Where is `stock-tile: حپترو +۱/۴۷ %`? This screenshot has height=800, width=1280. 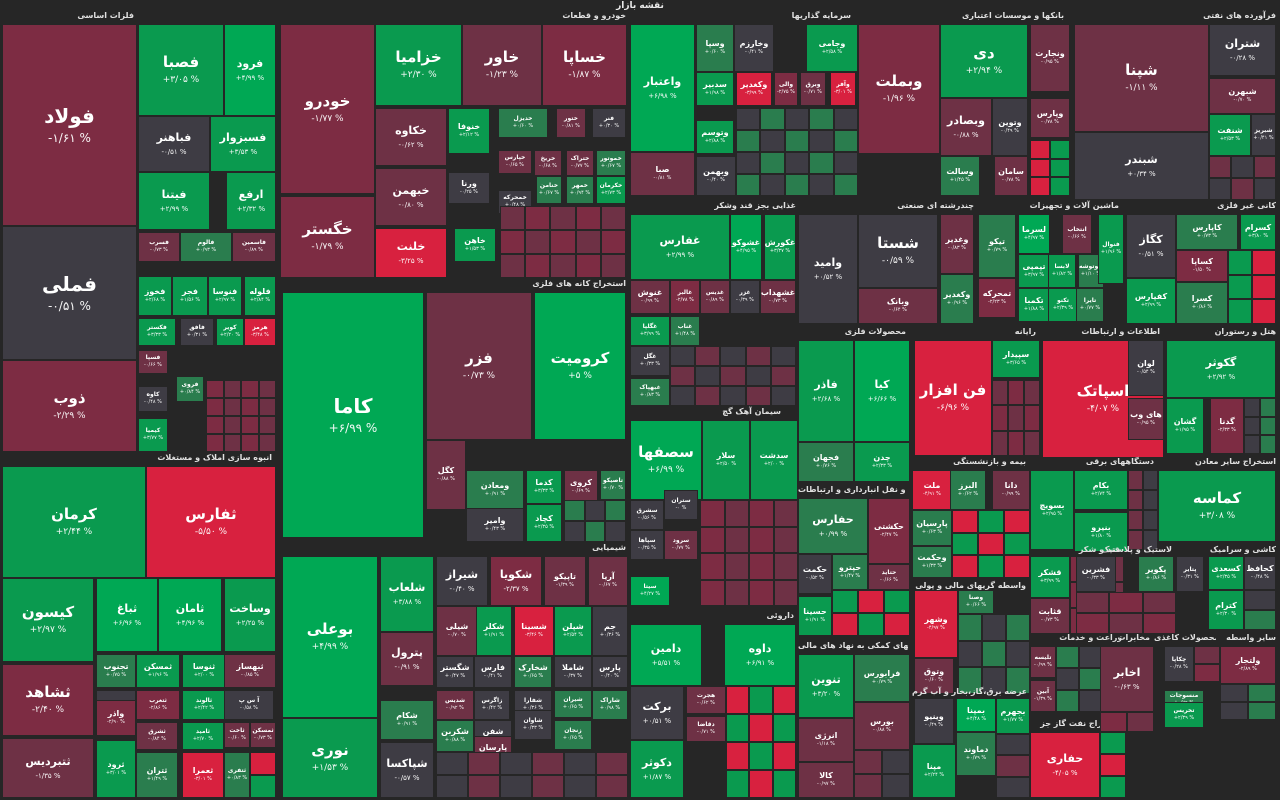
stock-tile: حپترو +۱/۴۷ % is located at coordinates (850, 572).